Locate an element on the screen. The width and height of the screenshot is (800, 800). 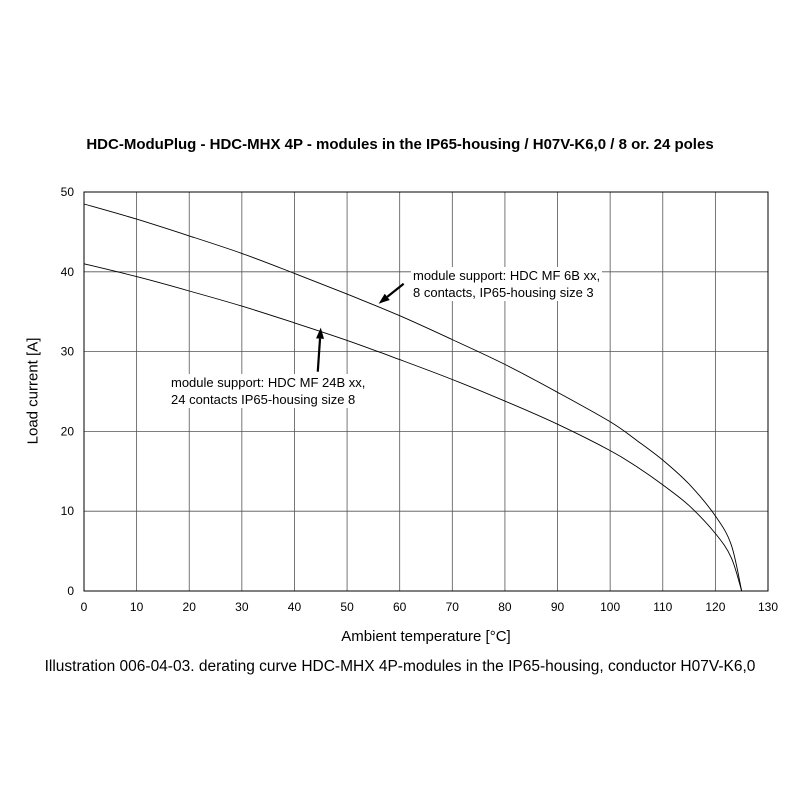
y-tick-10: 10 is located at coordinates (68, 511).